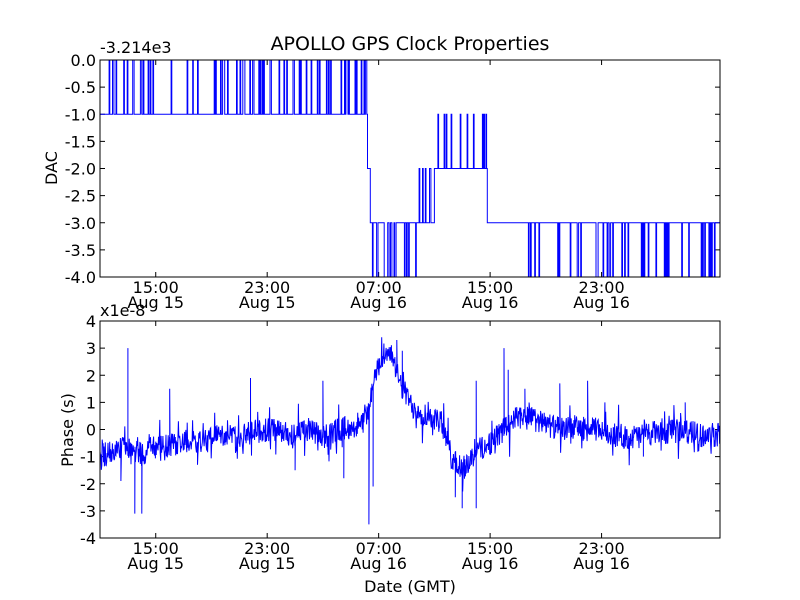 This screenshot has height=600, width=800. I want to click on dac-ytick-label: -1.5, so click(80, 141).